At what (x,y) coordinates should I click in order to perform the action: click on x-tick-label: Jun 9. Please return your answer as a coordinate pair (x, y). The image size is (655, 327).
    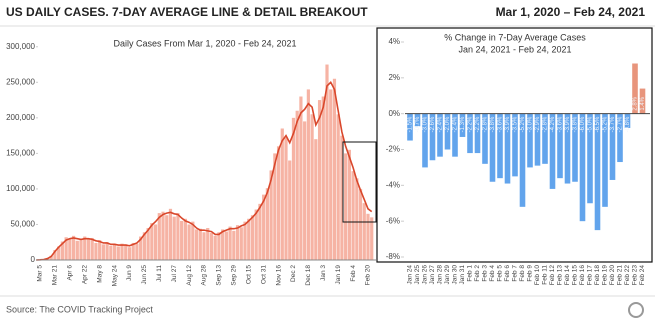
    Looking at the image, I should click on (129, 273).